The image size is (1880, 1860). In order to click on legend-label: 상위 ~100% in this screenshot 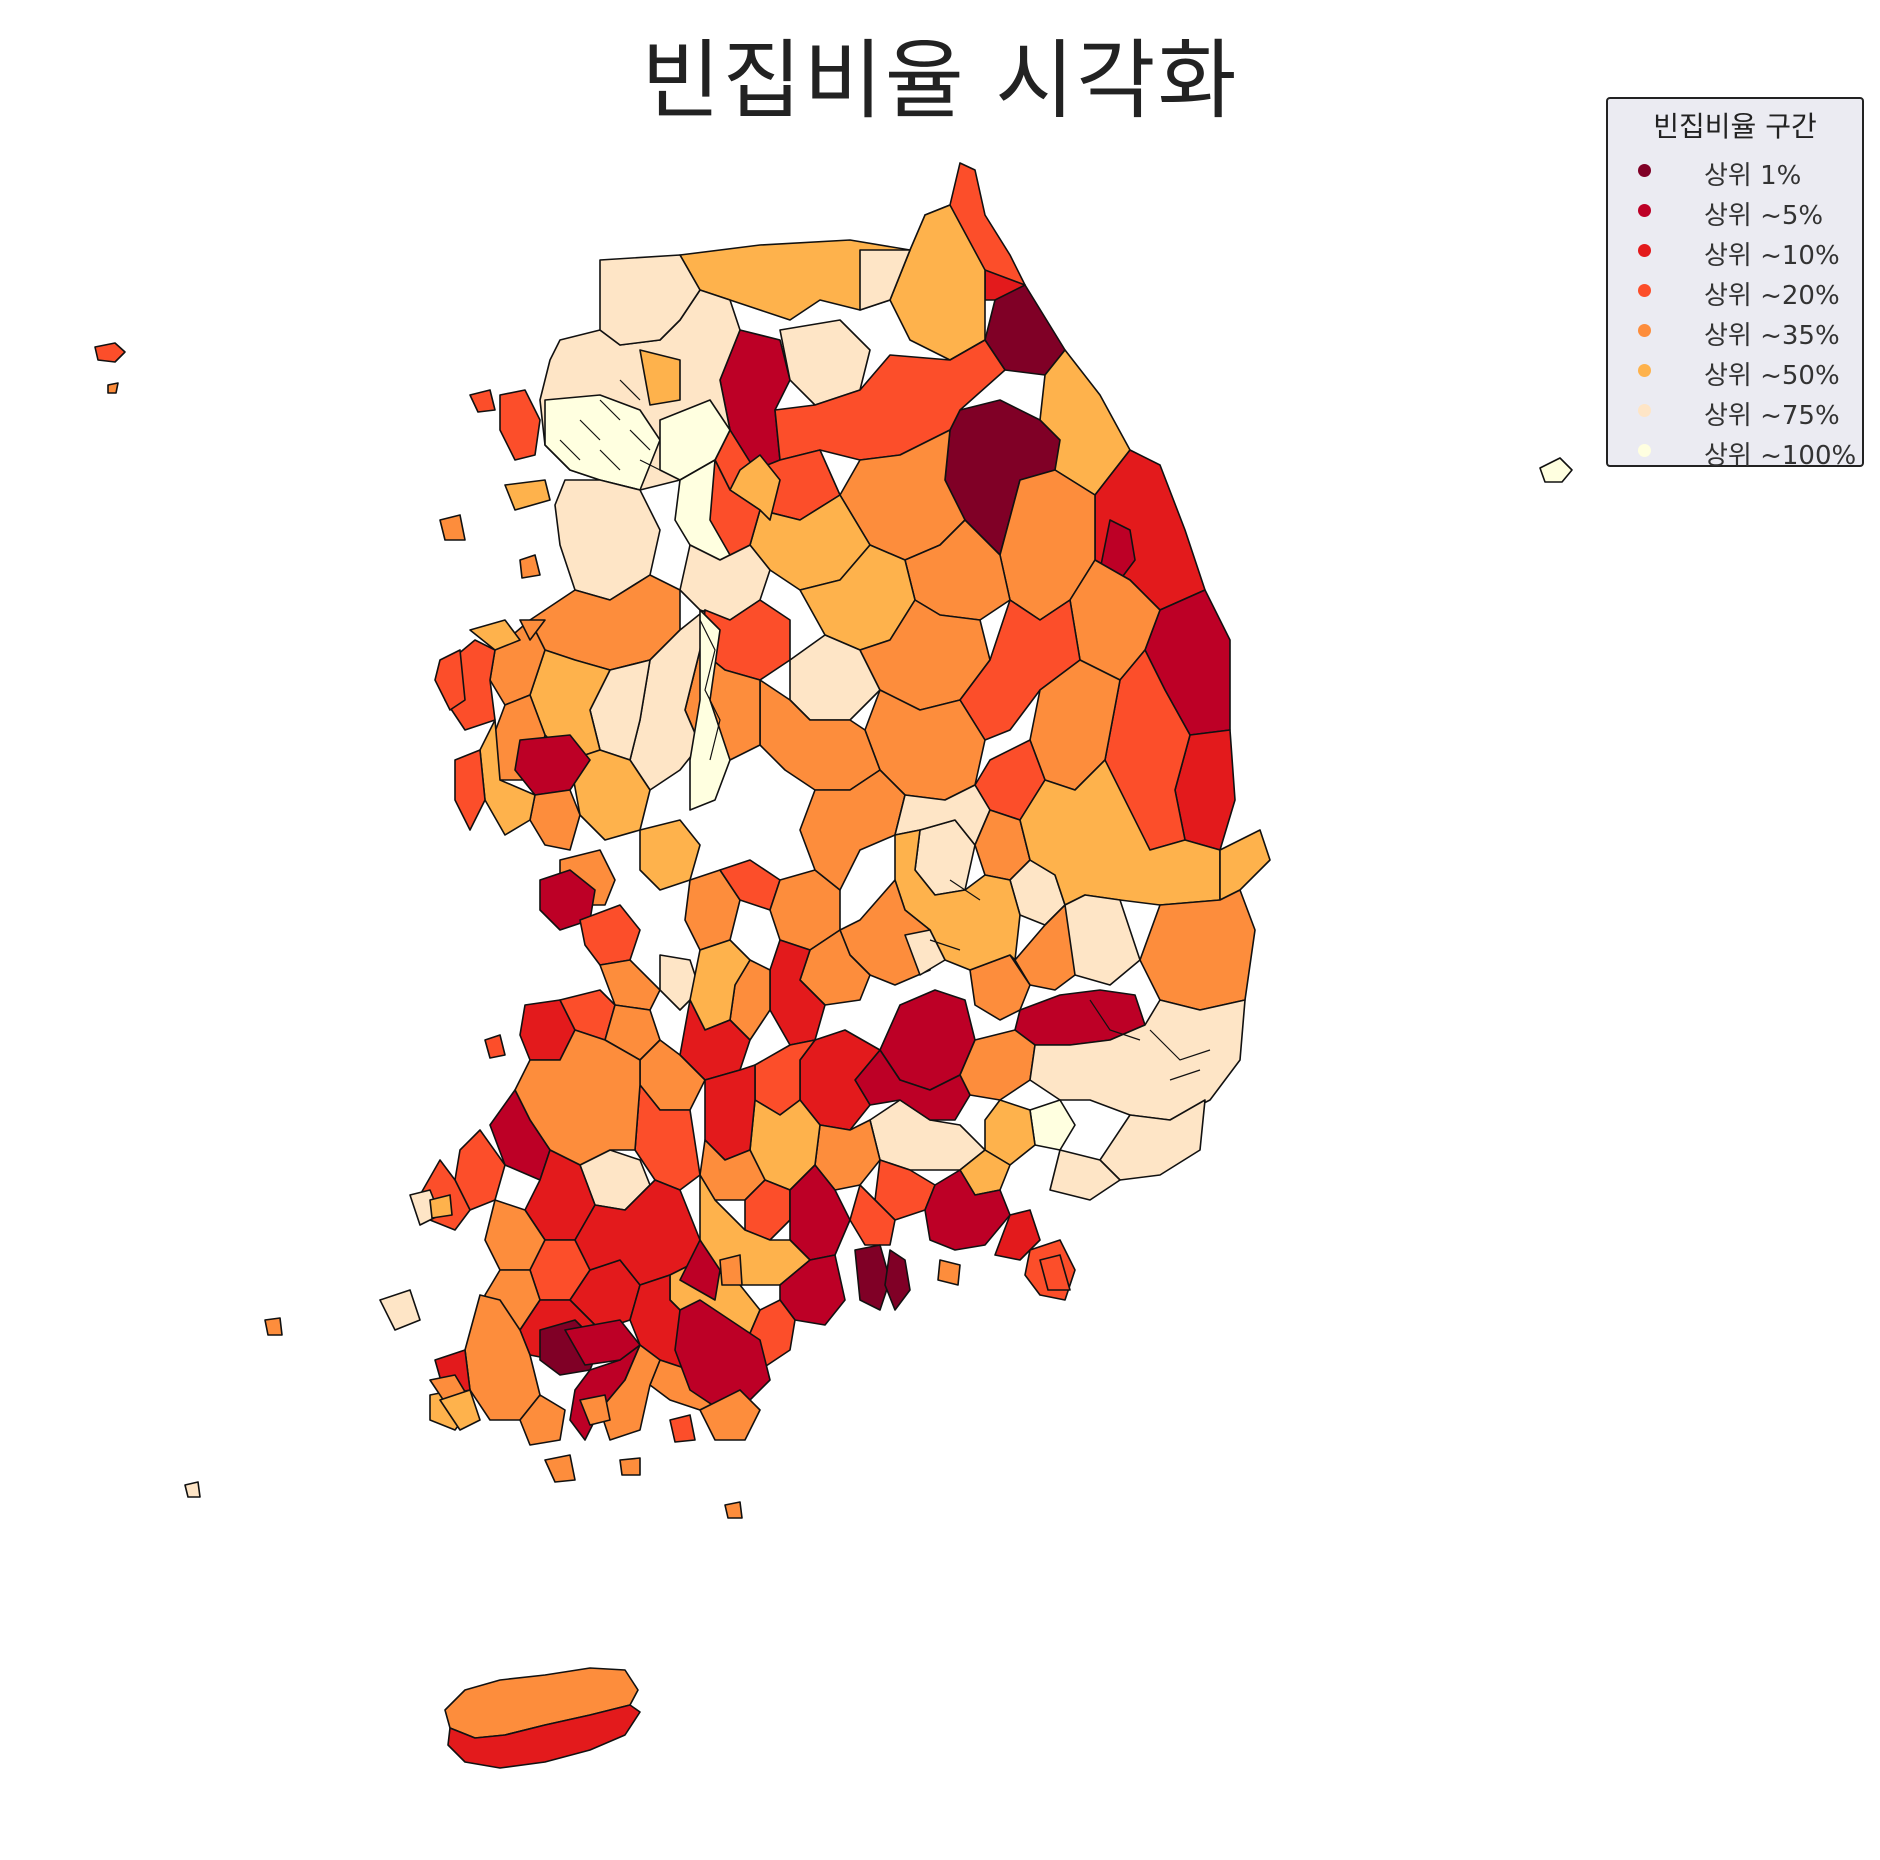, I will do `click(1780, 456)`.